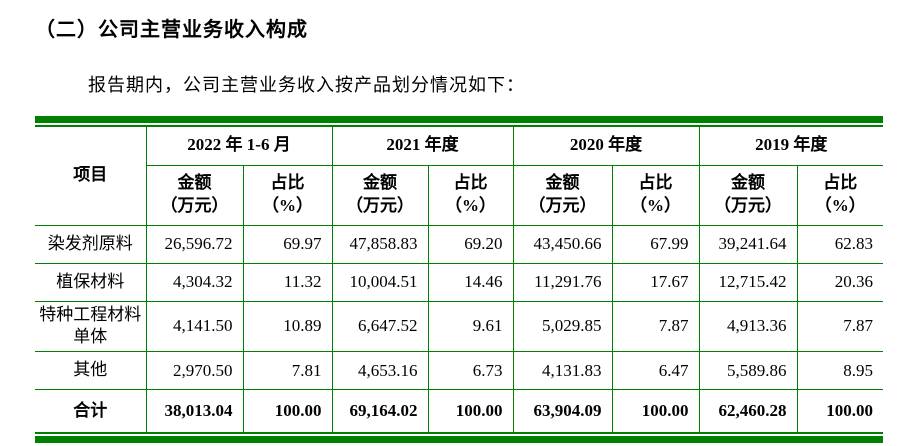 The width and height of the screenshot is (914, 446). What do you see at coordinates (655, 371) in the screenshot?
I see `ratio-cell: 6.47` at bounding box center [655, 371].